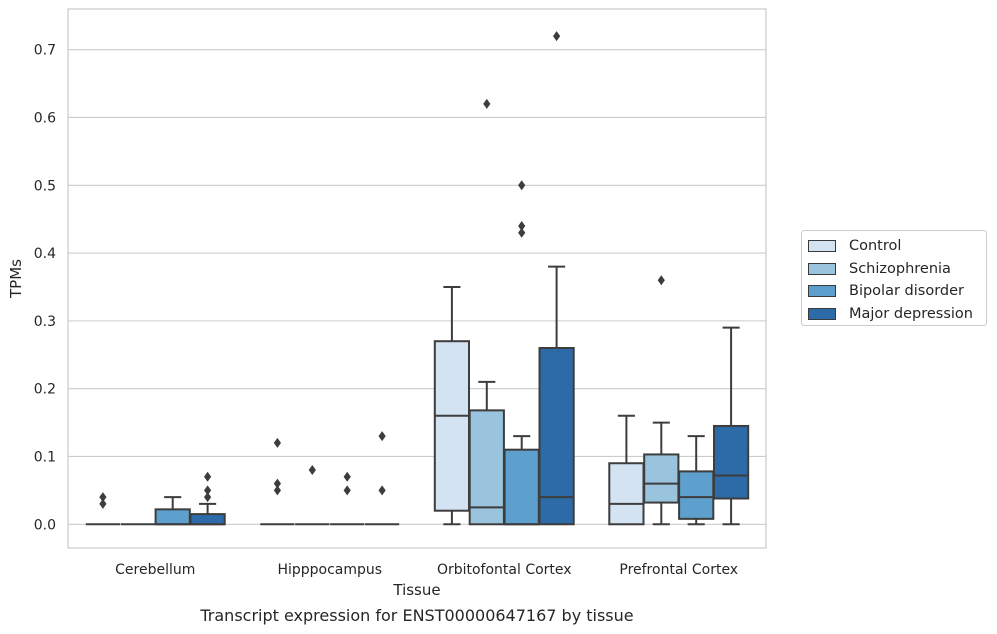  What do you see at coordinates (45, 390) in the screenshot?
I see `y-tick-label: 0.2` at bounding box center [45, 390].